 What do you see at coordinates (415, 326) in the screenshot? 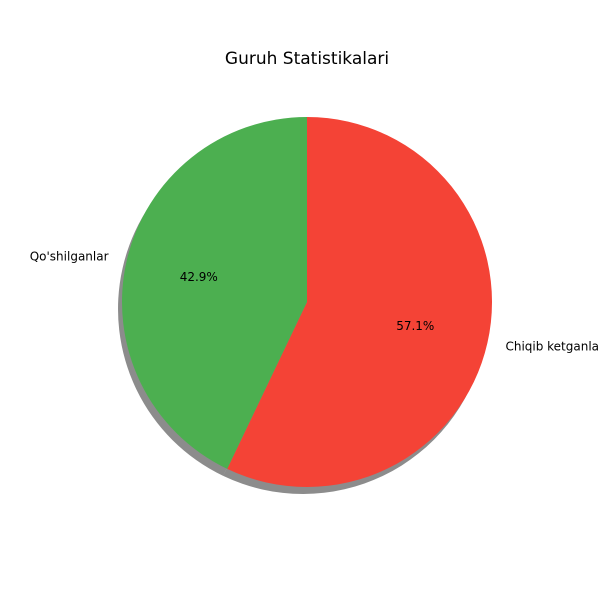
I see `slice-percent-label-0: 57.1%` at bounding box center [415, 326].